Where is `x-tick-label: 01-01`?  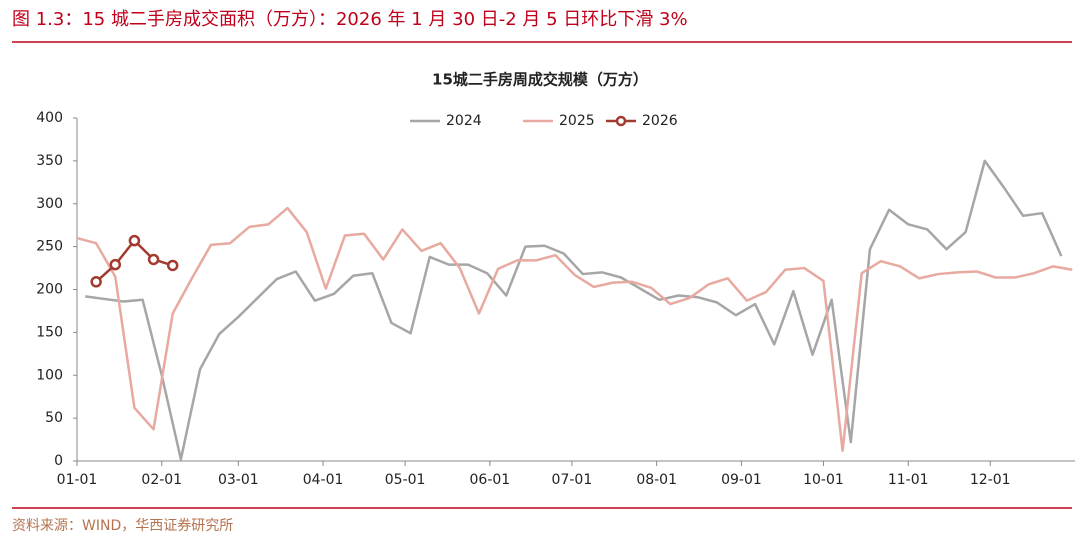 x-tick-label: 01-01 is located at coordinates (77, 480).